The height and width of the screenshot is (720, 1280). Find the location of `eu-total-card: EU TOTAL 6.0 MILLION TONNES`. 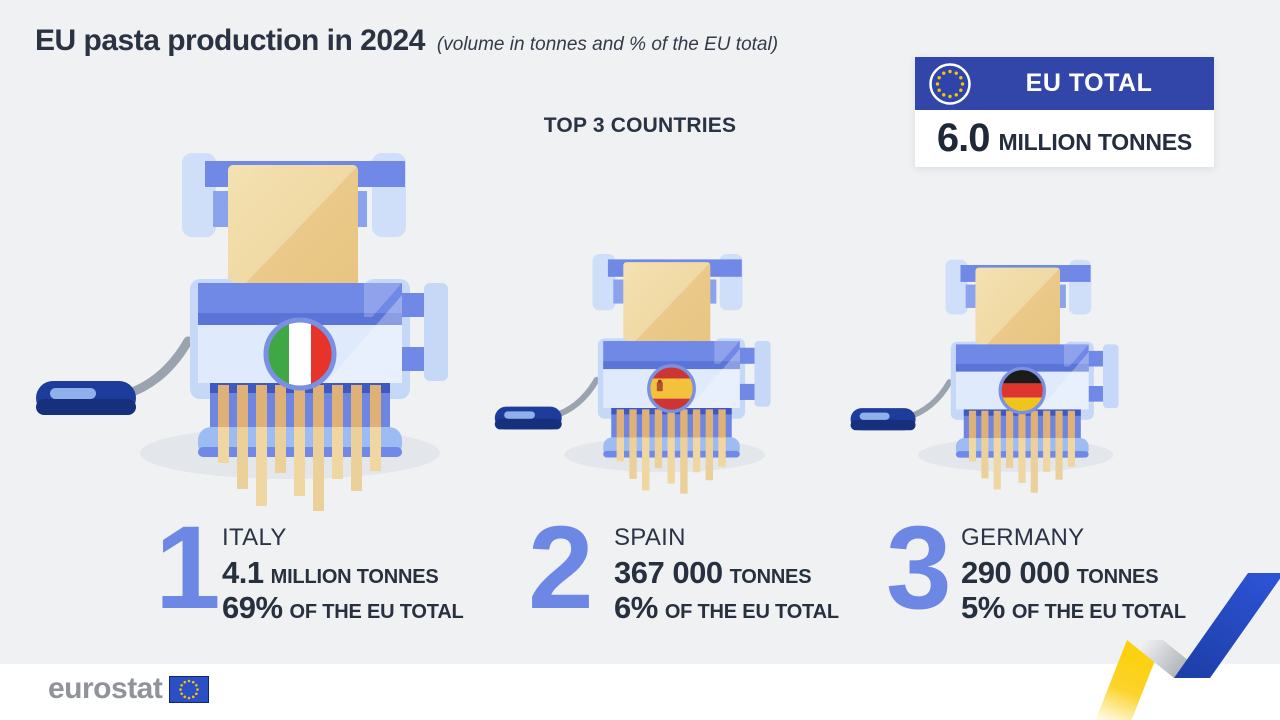

eu-total-card: EU TOTAL 6.0 MILLION TONNES is located at coordinates (1064, 112).